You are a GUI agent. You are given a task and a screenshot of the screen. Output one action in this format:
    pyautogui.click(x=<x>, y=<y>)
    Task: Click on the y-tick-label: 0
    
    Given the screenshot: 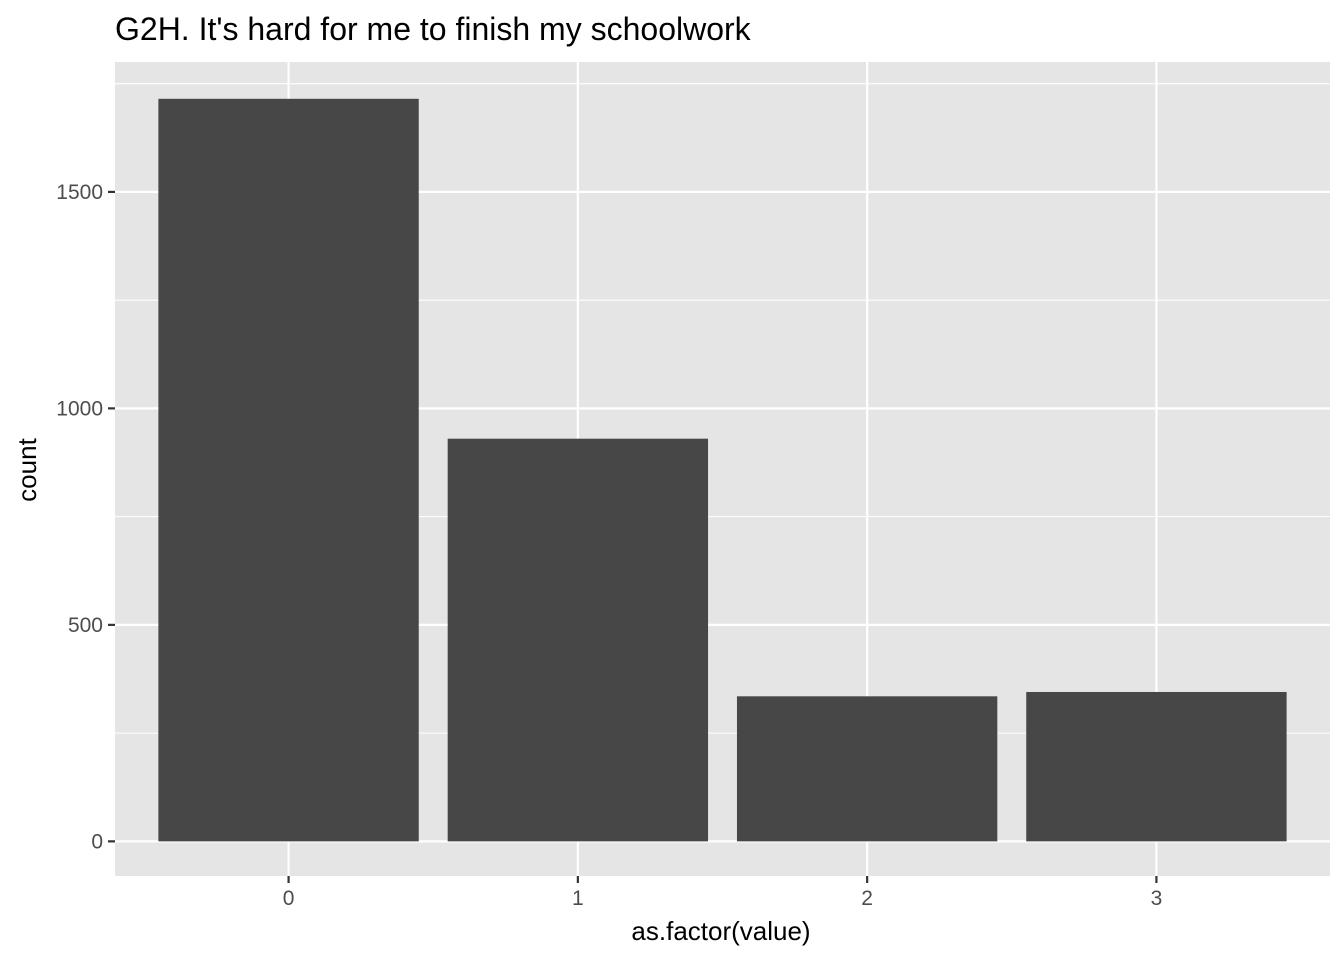 What is the action you would take?
    pyautogui.click(x=97, y=841)
    